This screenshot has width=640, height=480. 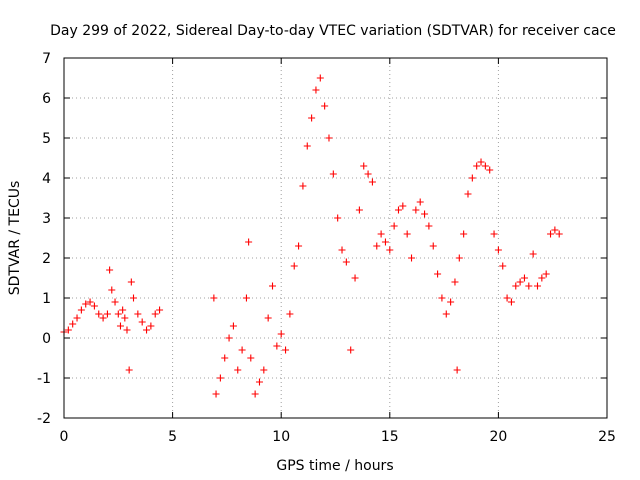 What do you see at coordinates (46, 339) in the screenshot?
I see `y-tick-label: 0` at bounding box center [46, 339].